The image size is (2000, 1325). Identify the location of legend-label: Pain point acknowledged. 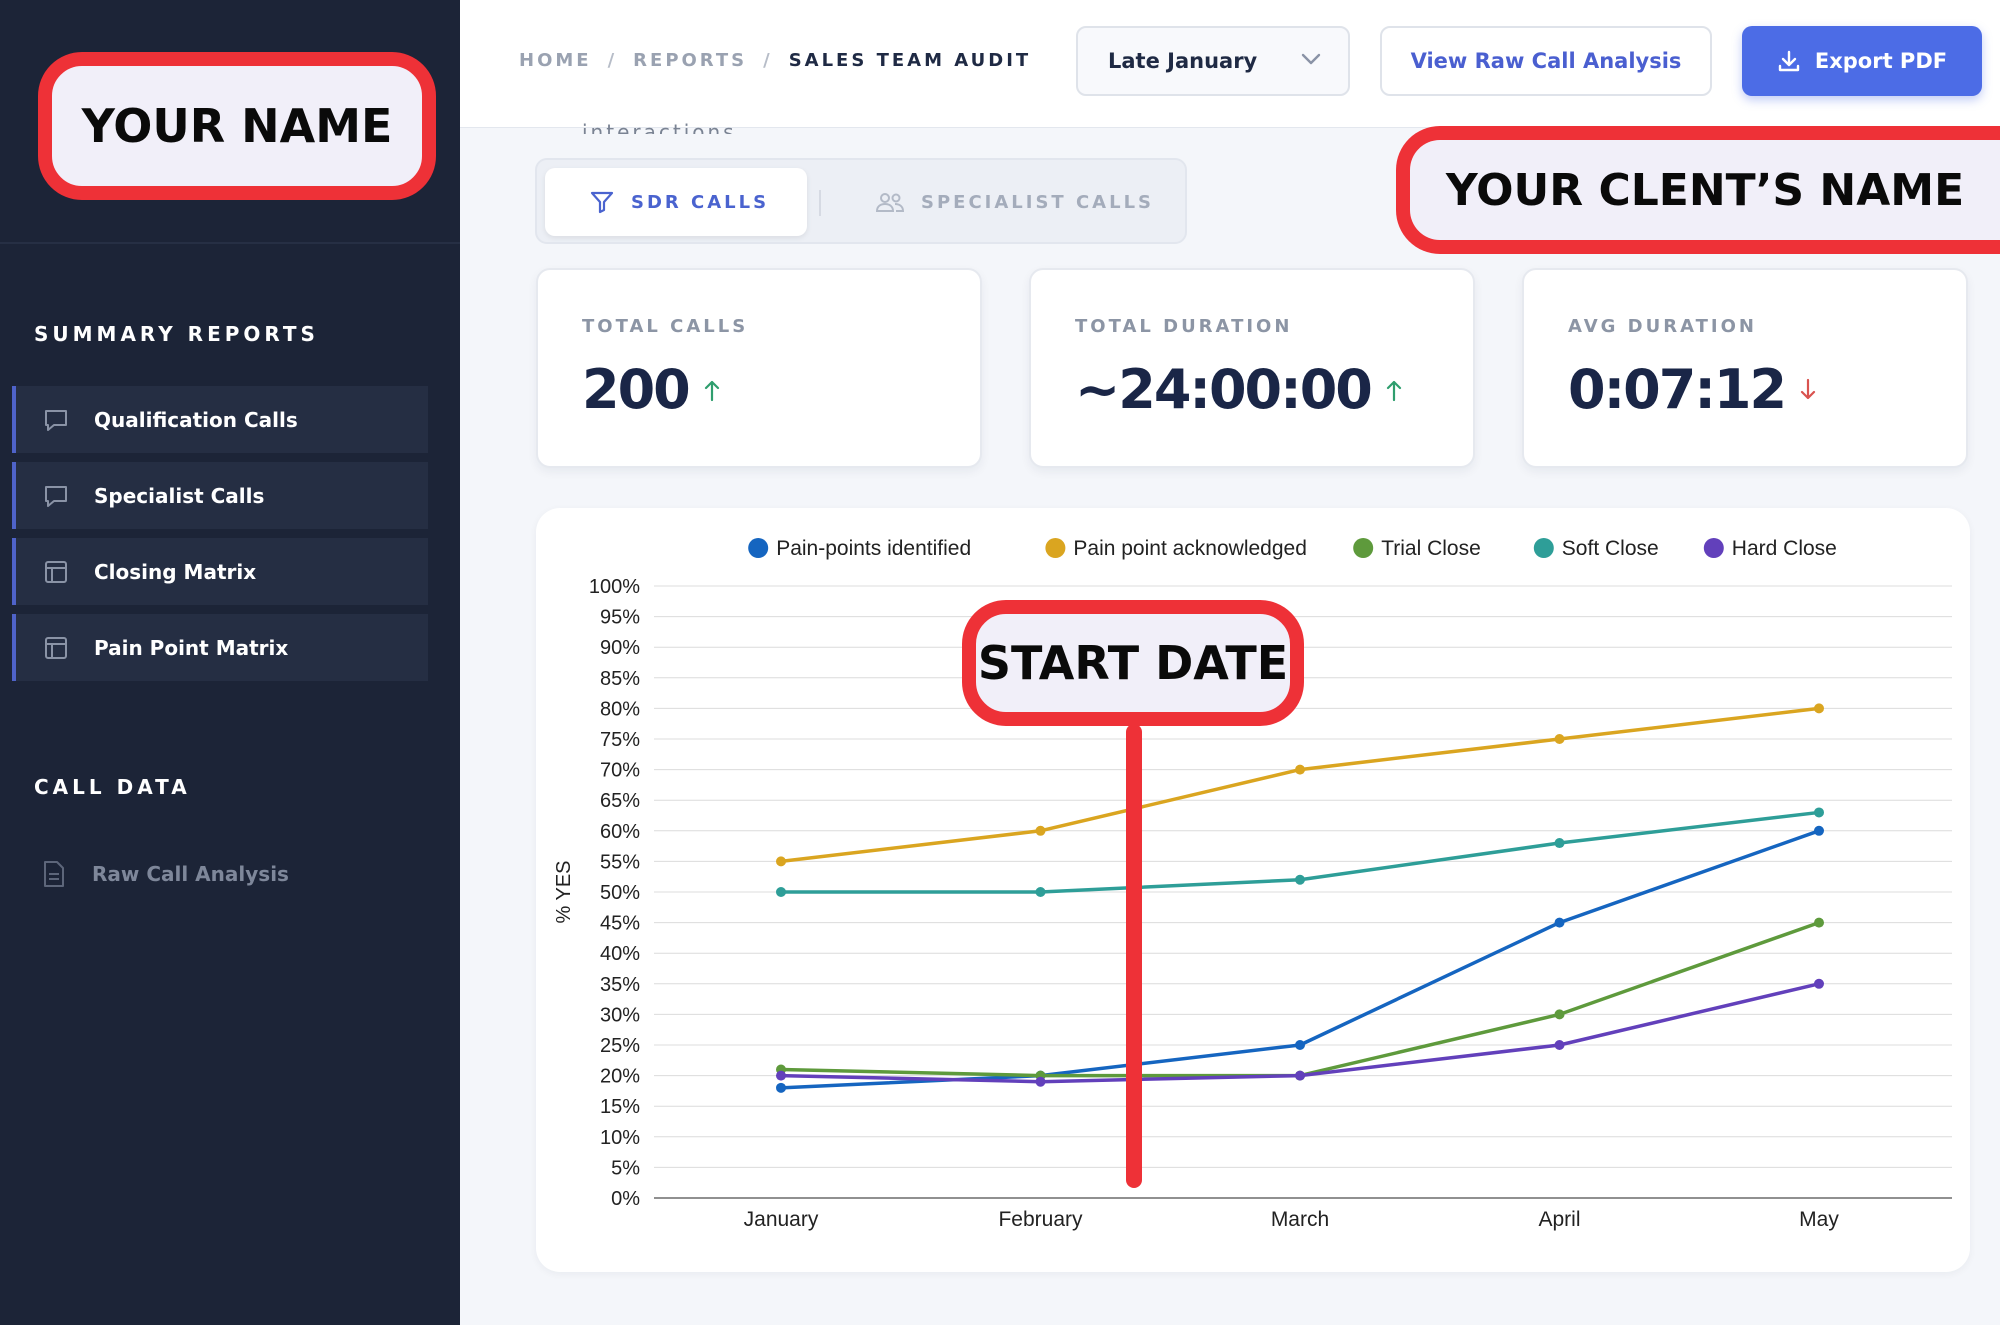
(1190, 548).